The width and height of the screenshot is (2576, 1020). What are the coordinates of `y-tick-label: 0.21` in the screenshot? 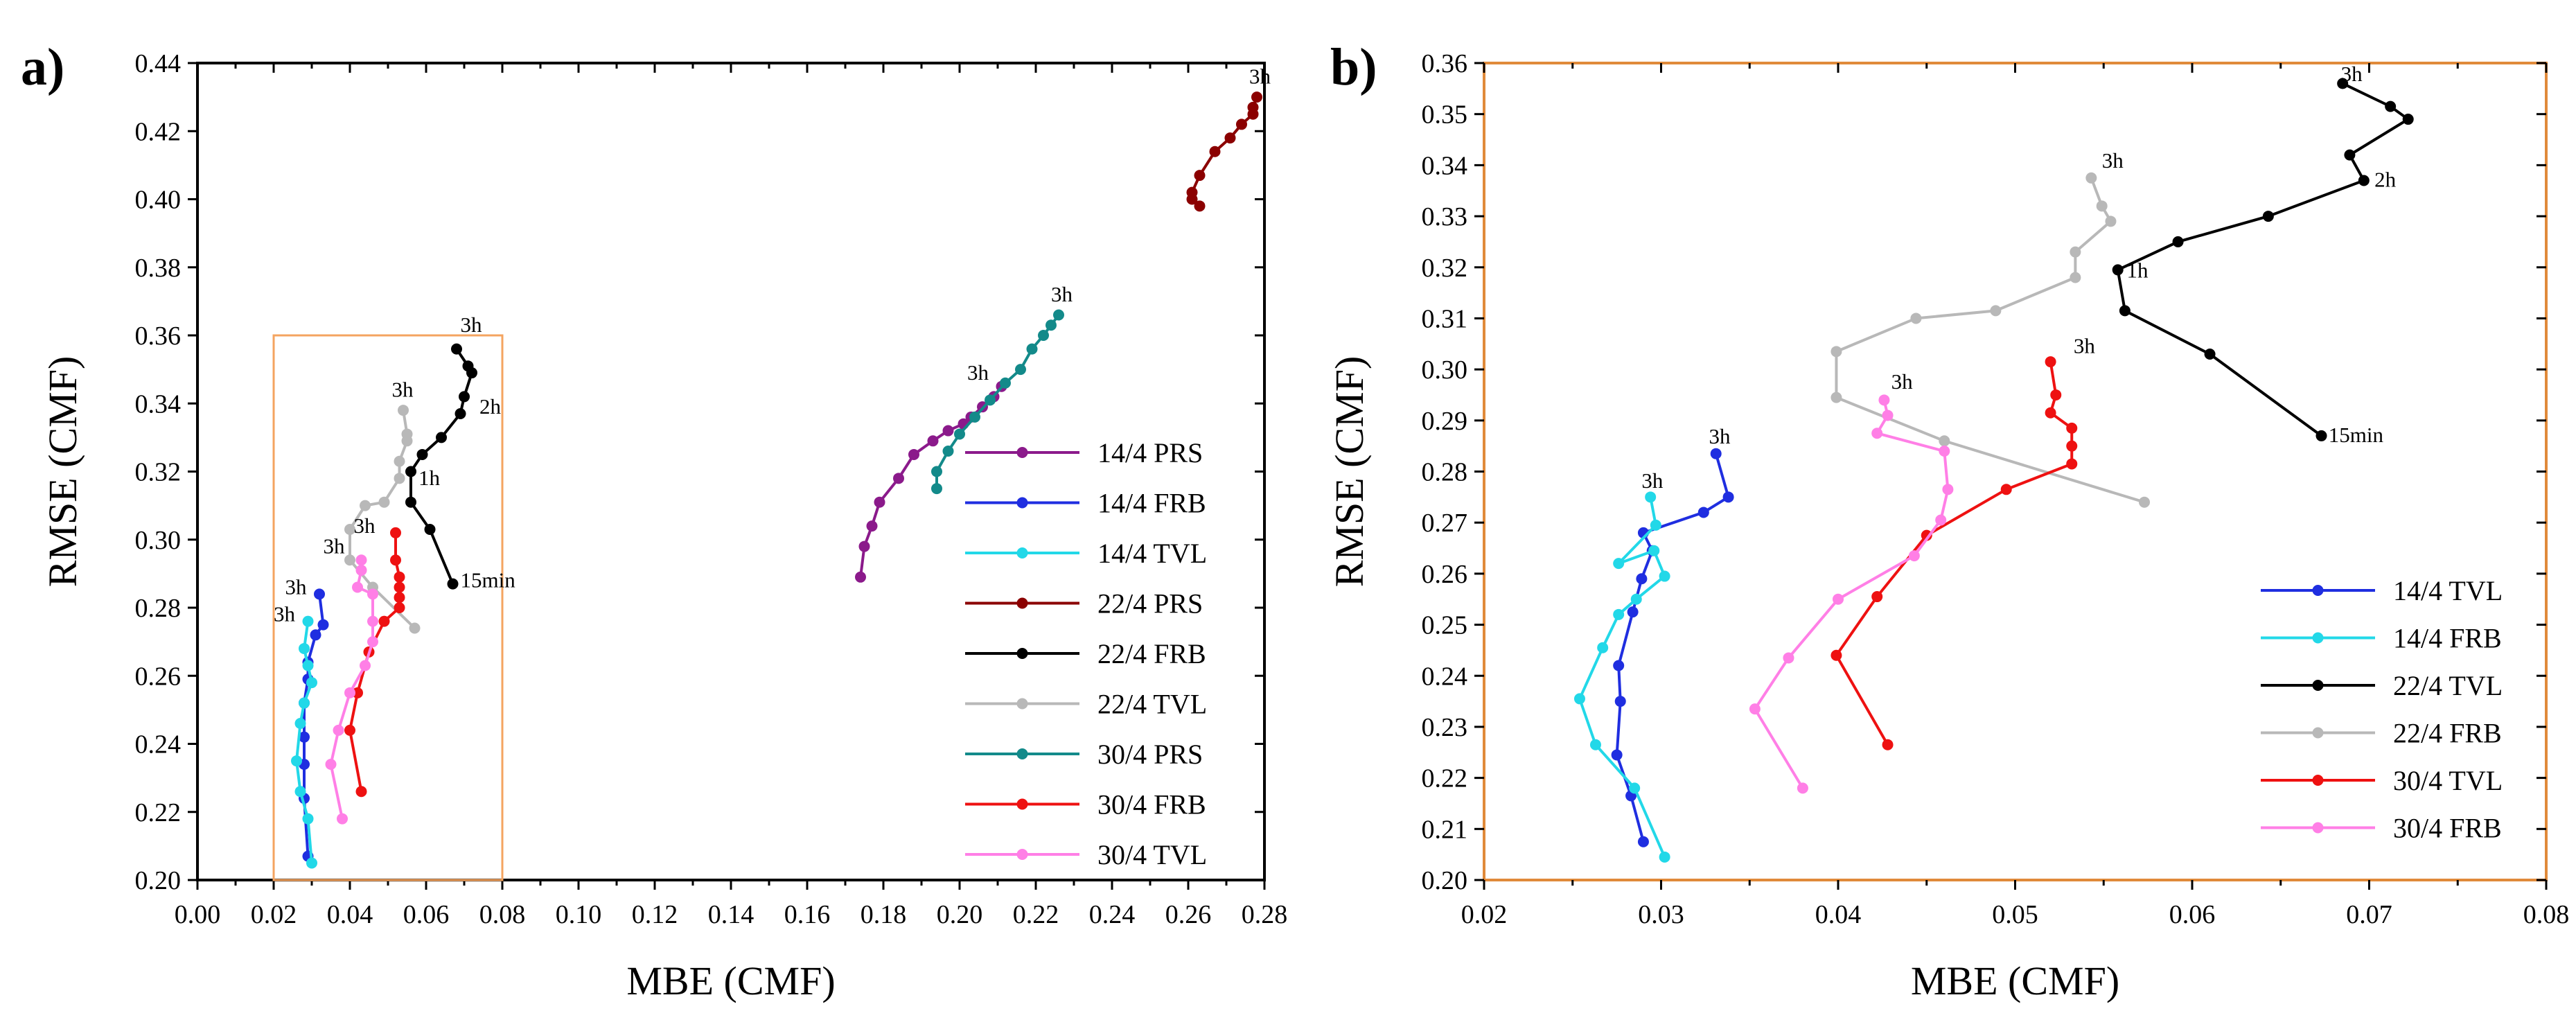 It's located at (1445, 829).